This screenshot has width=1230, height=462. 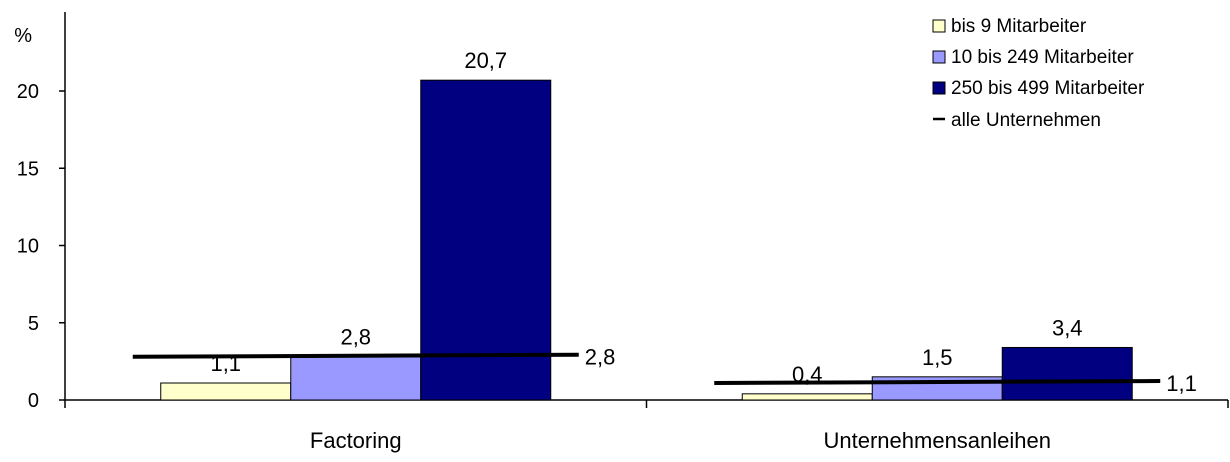 I want to click on bar-value-label: 1,5, so click(x=937, y=357).